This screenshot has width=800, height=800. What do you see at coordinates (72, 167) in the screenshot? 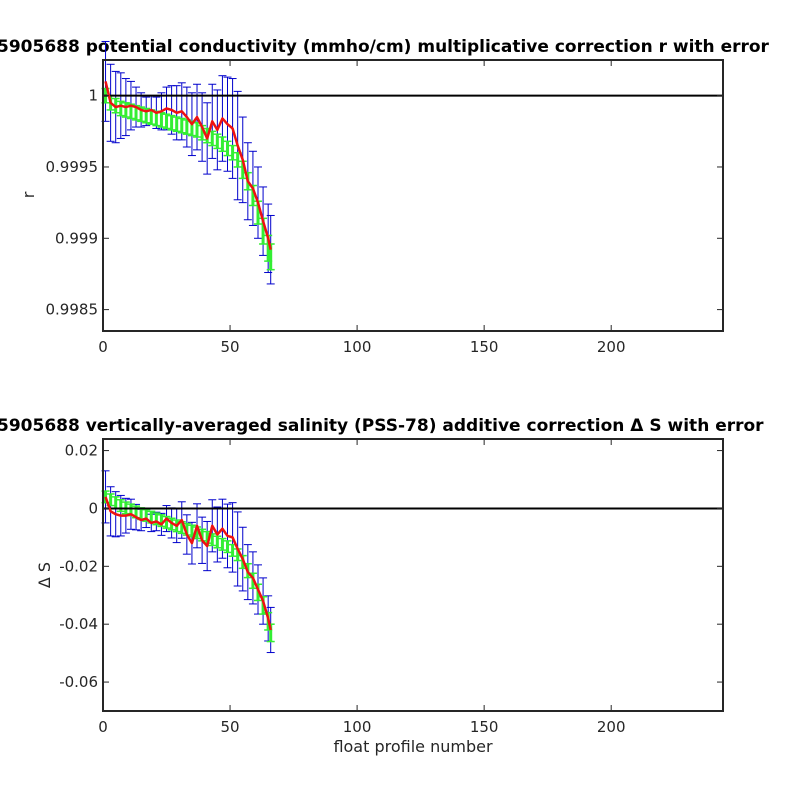
I see `y-tick-label: 0.9995` at bounding box center [72, 167].